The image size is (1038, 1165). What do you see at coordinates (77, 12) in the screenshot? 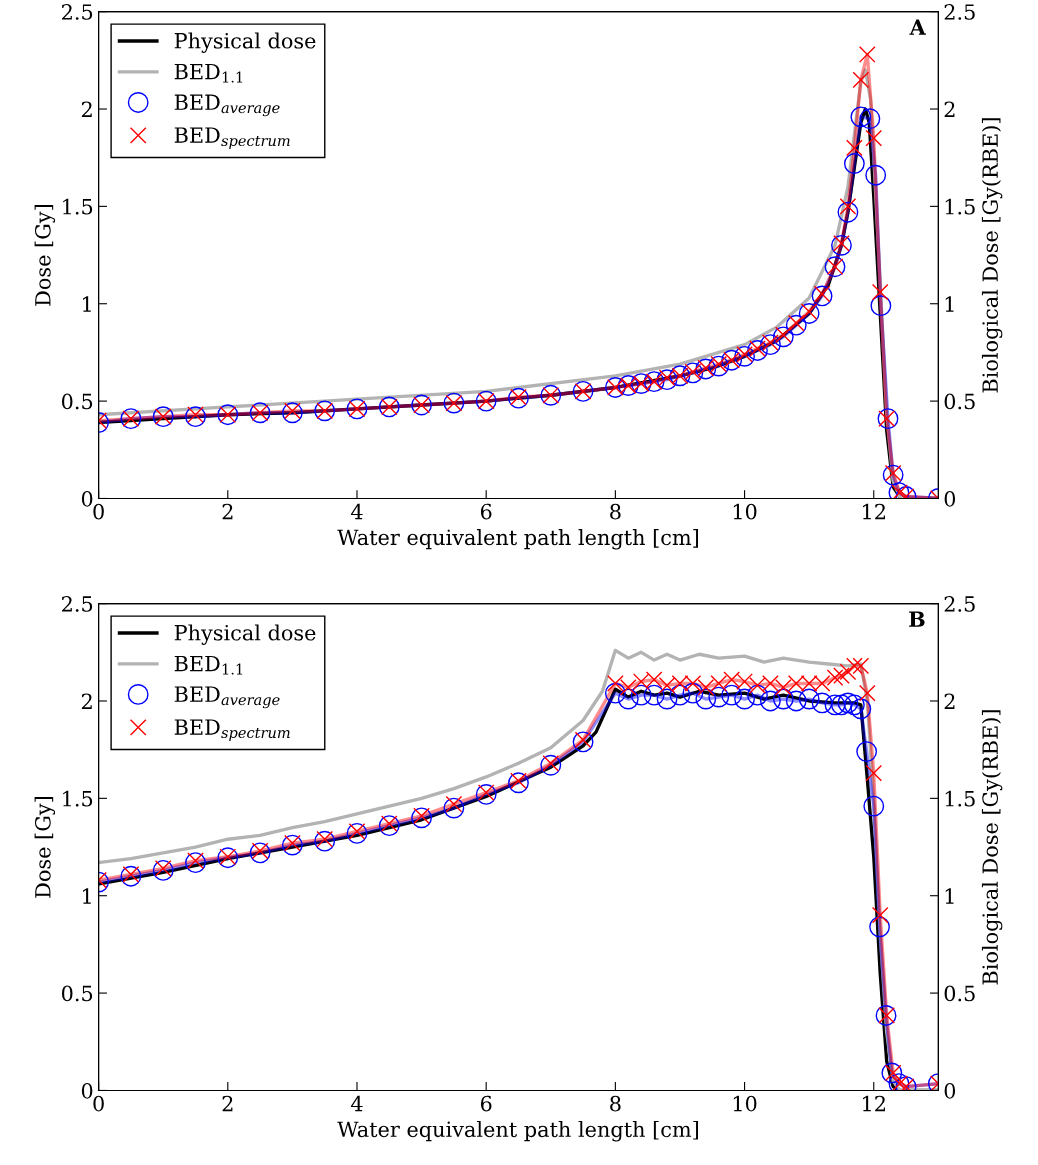
I see `y-tick-label: 2.5` at bounding box center [77, 12].